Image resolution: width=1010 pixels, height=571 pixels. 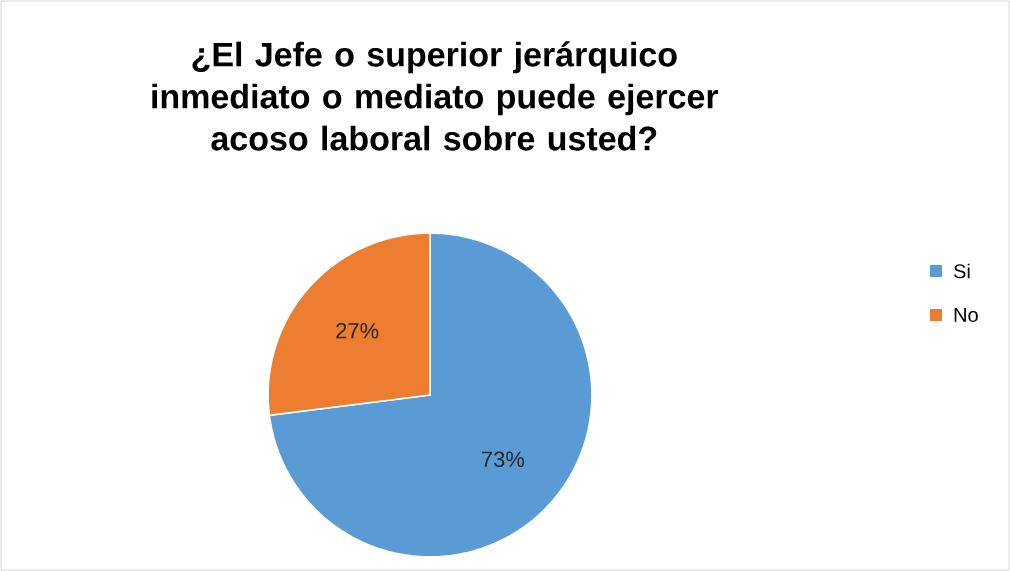 I want to click on legend-label: Si, so click(x=961, y=271).